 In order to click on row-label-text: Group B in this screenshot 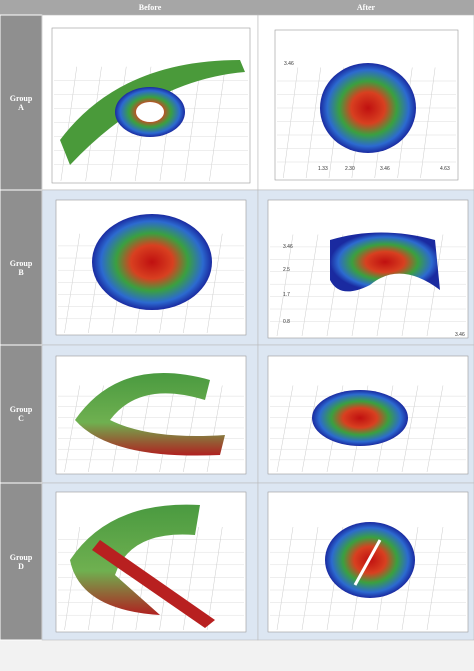, I will do `click(21, 267)`.